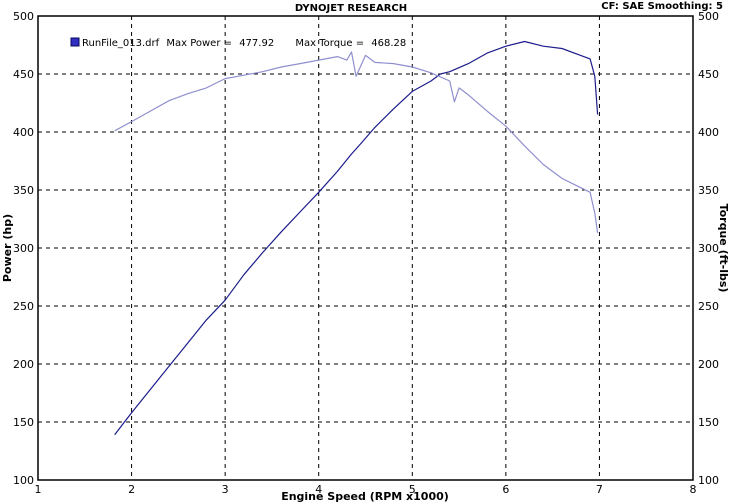 This screenshot has height=504, width=731. What do you see at coordinates (708, 190) in the screenshot?
I see `right-tick-label: 350` at bounding box center [708, 190].